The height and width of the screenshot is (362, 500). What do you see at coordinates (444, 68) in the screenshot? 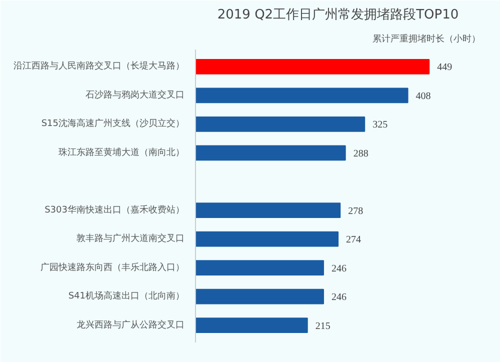
I see `data-label: 449` at bounding box center [444, 68].